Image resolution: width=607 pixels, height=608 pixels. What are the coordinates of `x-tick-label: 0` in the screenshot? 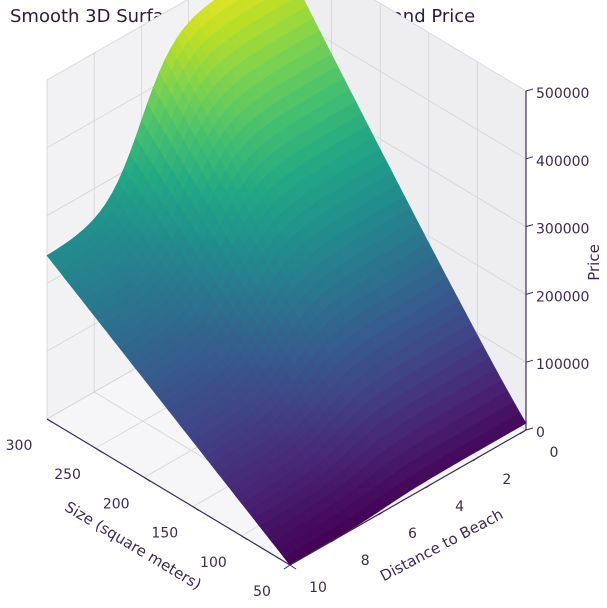 It's located at (554, 453).